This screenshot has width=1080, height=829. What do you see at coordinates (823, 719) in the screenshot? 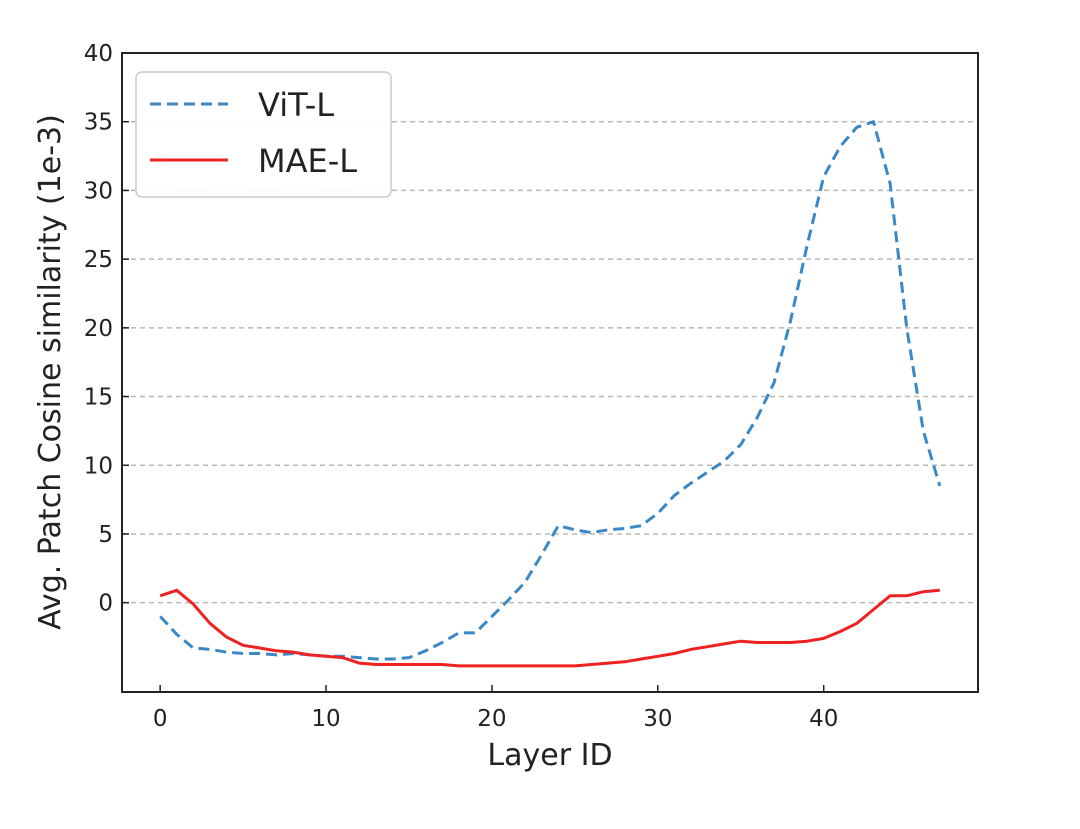
I see `x-tick-label: 40` at bounding box center [823, 719].